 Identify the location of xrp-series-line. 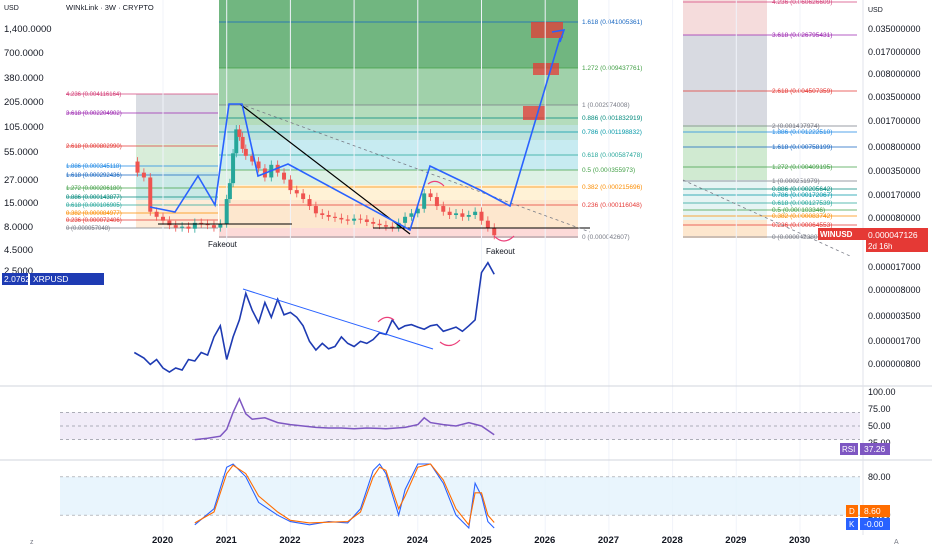
(314, 317).